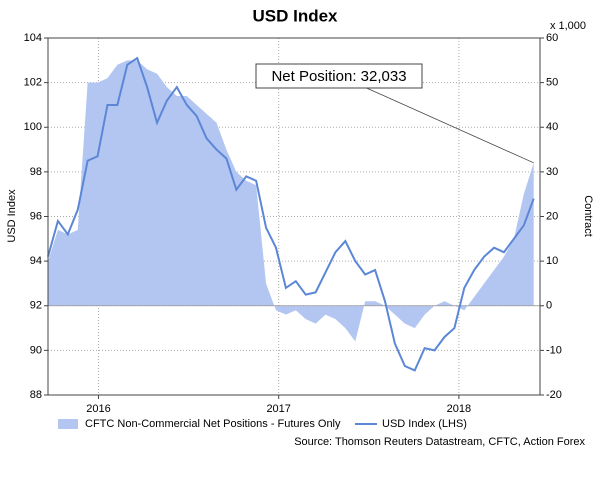 This screenshot has width=600, height=483. Describe the element at coordinates (295, 15) in the screenshot. I see `chart-title: USD Index` at that location.